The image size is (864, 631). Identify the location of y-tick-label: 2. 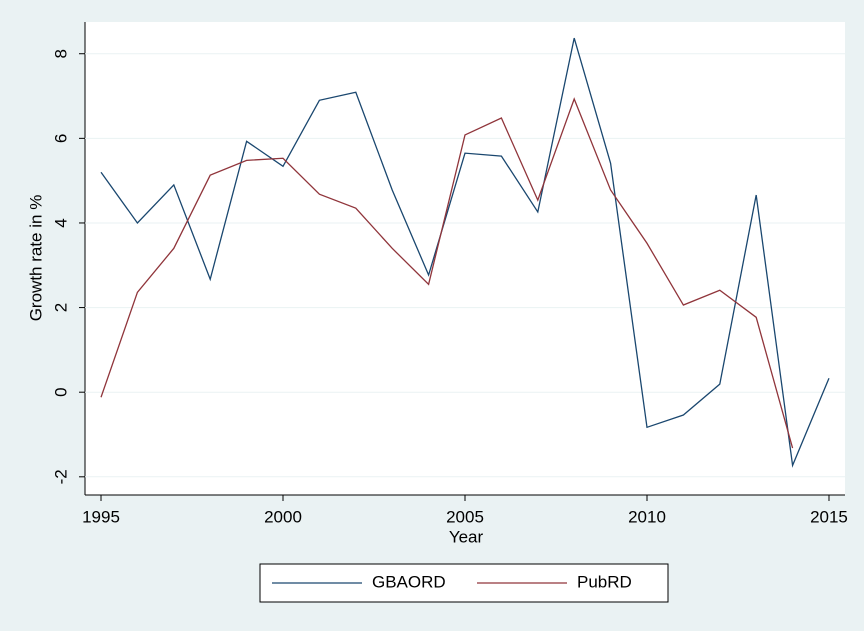
(60, 307).